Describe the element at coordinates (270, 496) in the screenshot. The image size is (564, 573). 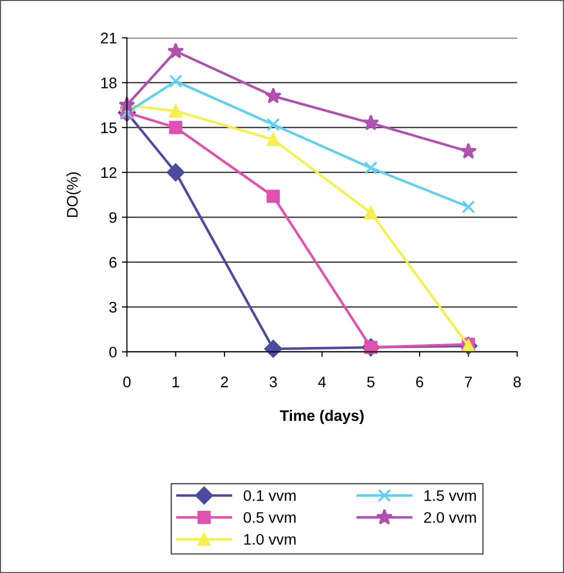
I see `legend-label: 0.1 vvm` at that location.